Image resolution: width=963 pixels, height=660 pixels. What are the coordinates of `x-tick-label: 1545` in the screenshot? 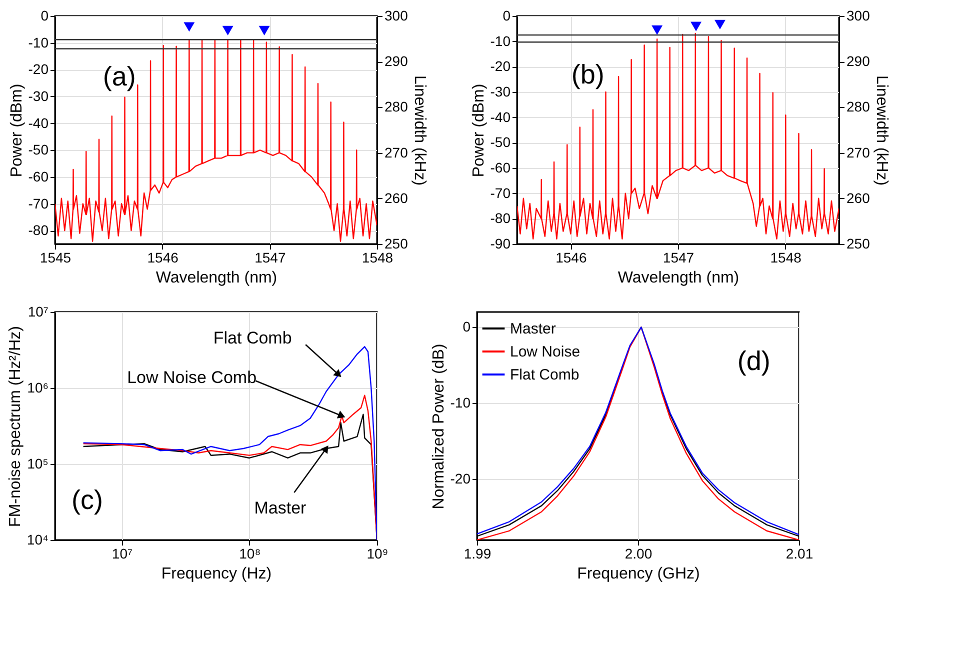 It's located at (56, 258).